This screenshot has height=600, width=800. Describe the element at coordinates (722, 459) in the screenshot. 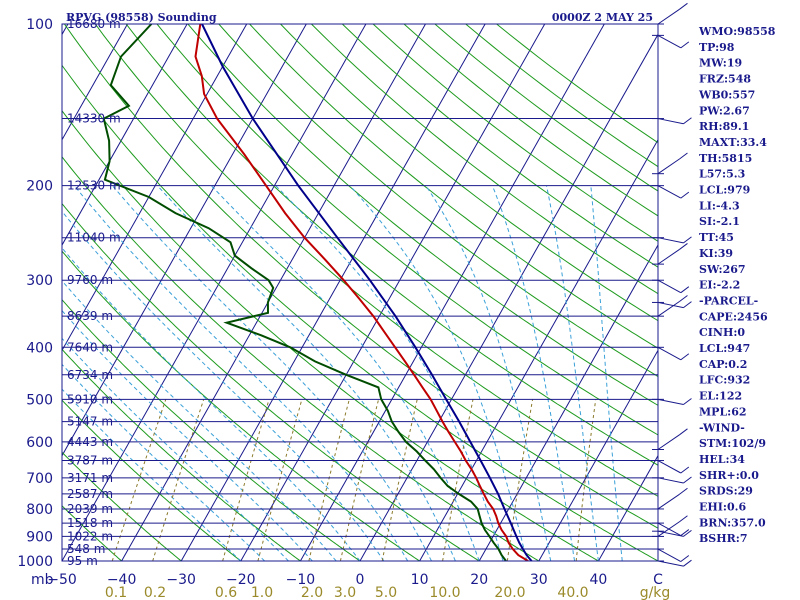

I see `sounding-index: HEL:34` at that location.